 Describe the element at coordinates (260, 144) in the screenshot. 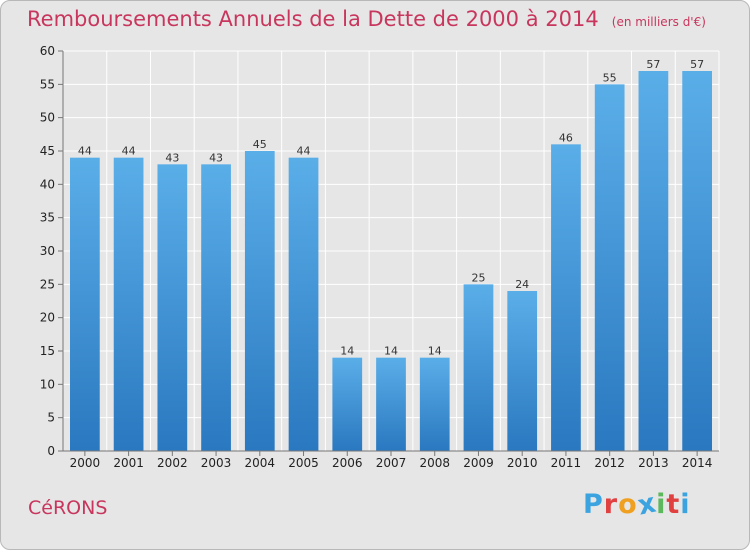

I see `data-label-2004: 45` at that location.